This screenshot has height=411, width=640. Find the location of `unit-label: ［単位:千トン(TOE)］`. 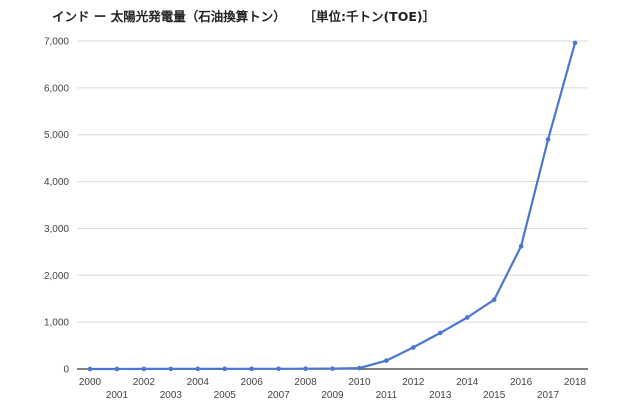

unit-label: ［単位:千トン(TOE)］ is located at coordinates (372, 16).